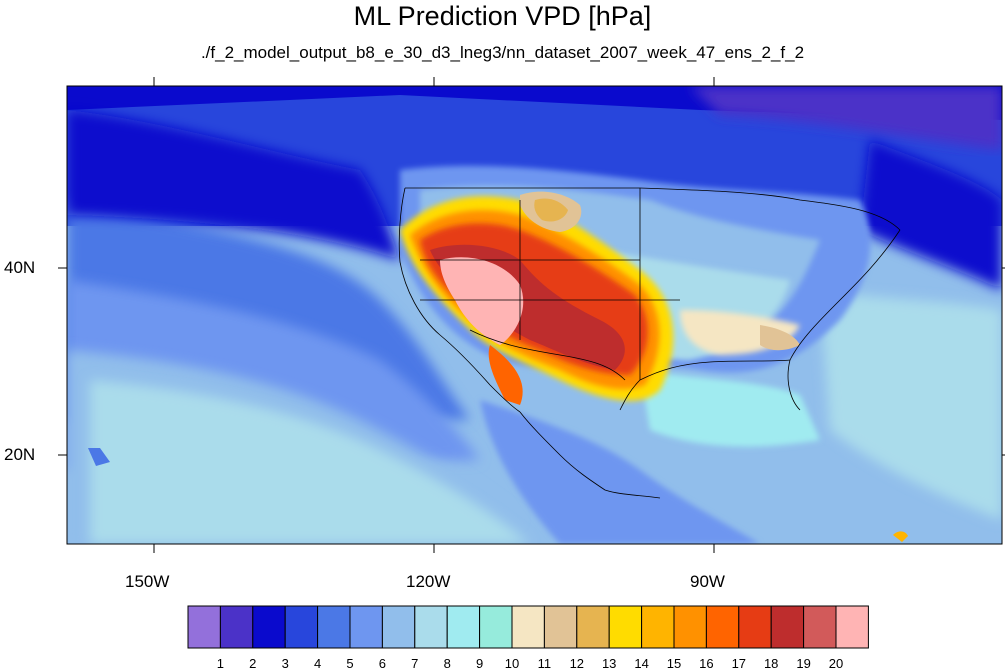 The height and width of the screenshot is (672, 1005). I want to click on colorbar, so click(528, 627).